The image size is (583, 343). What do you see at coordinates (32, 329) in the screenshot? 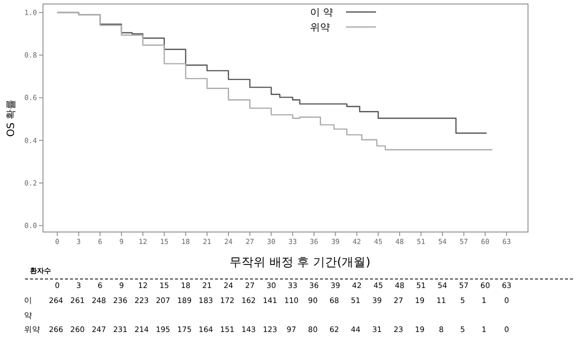
I see `text: 위약` at bounding box center [32, 329].